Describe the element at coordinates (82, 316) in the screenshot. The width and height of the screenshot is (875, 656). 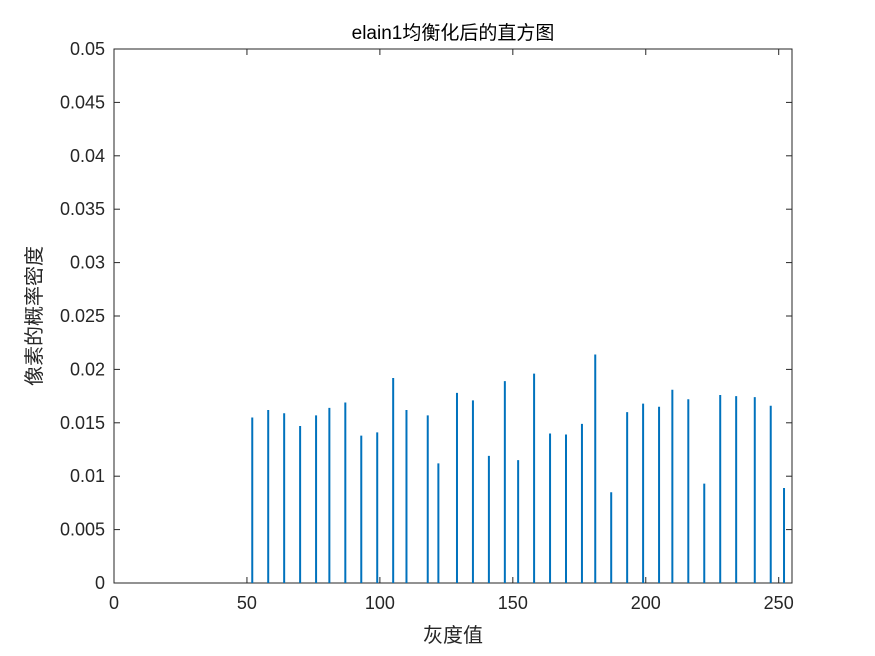
I see `y-tick-label: 0.025` at that location.